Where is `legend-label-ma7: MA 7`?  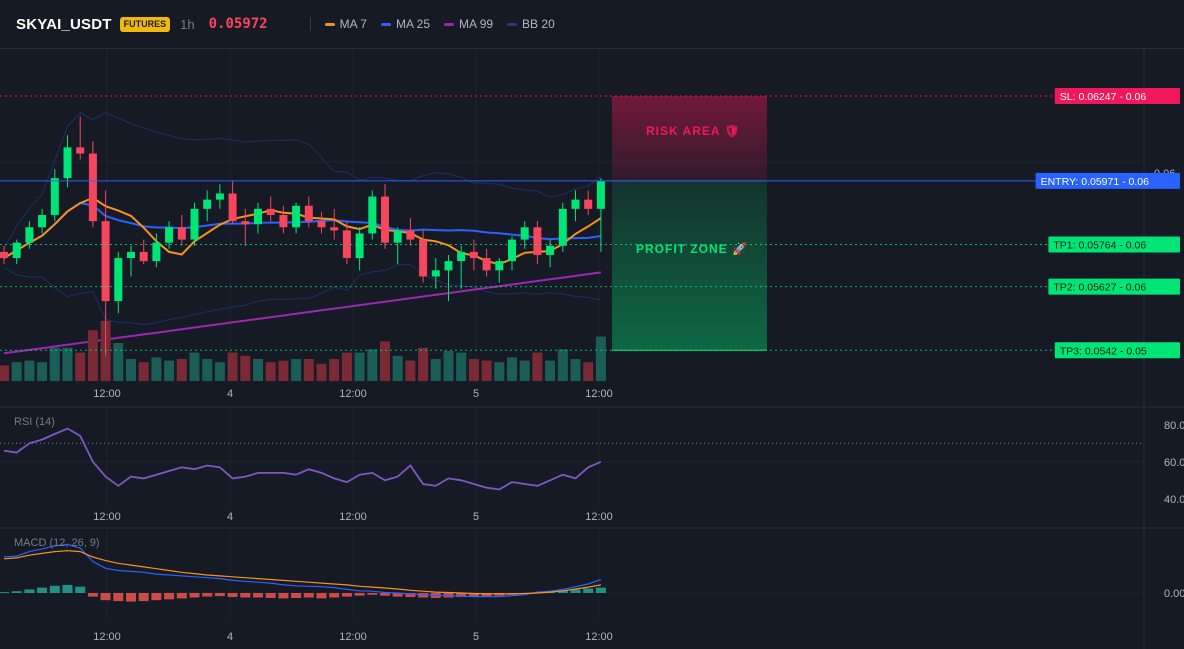
legend-label-ma7: MA 7 is located at coordinates (353, 24).